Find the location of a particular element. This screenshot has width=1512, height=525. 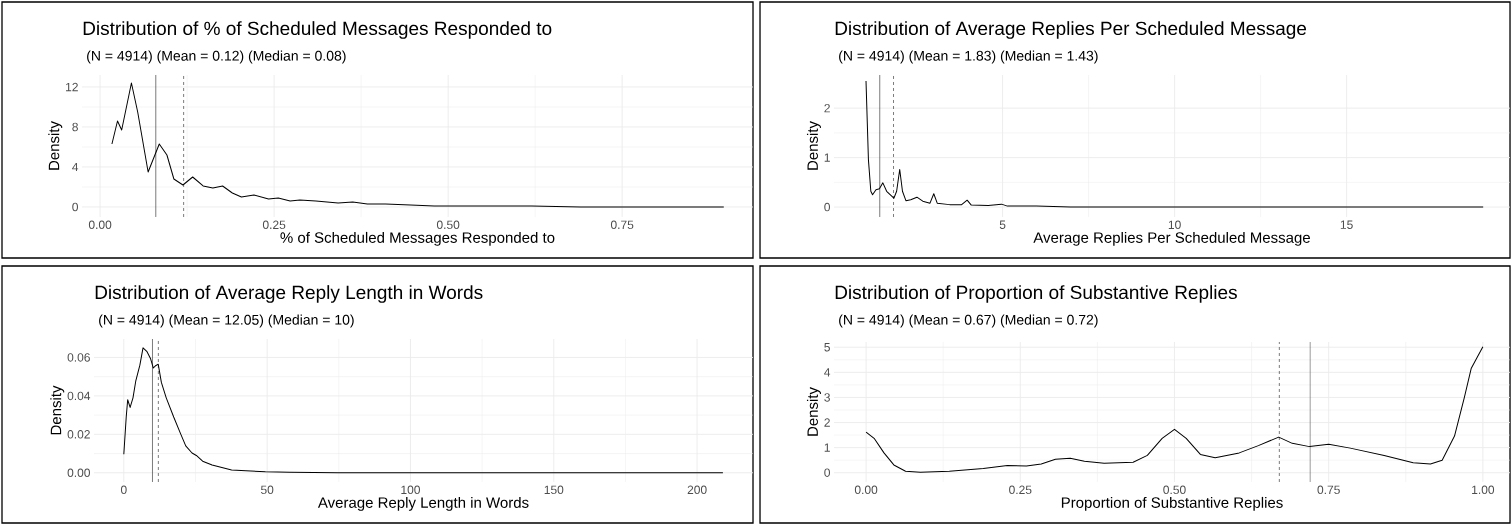

x-axis-title: Average Reply Length in Words is located at coordinates (423, 503).